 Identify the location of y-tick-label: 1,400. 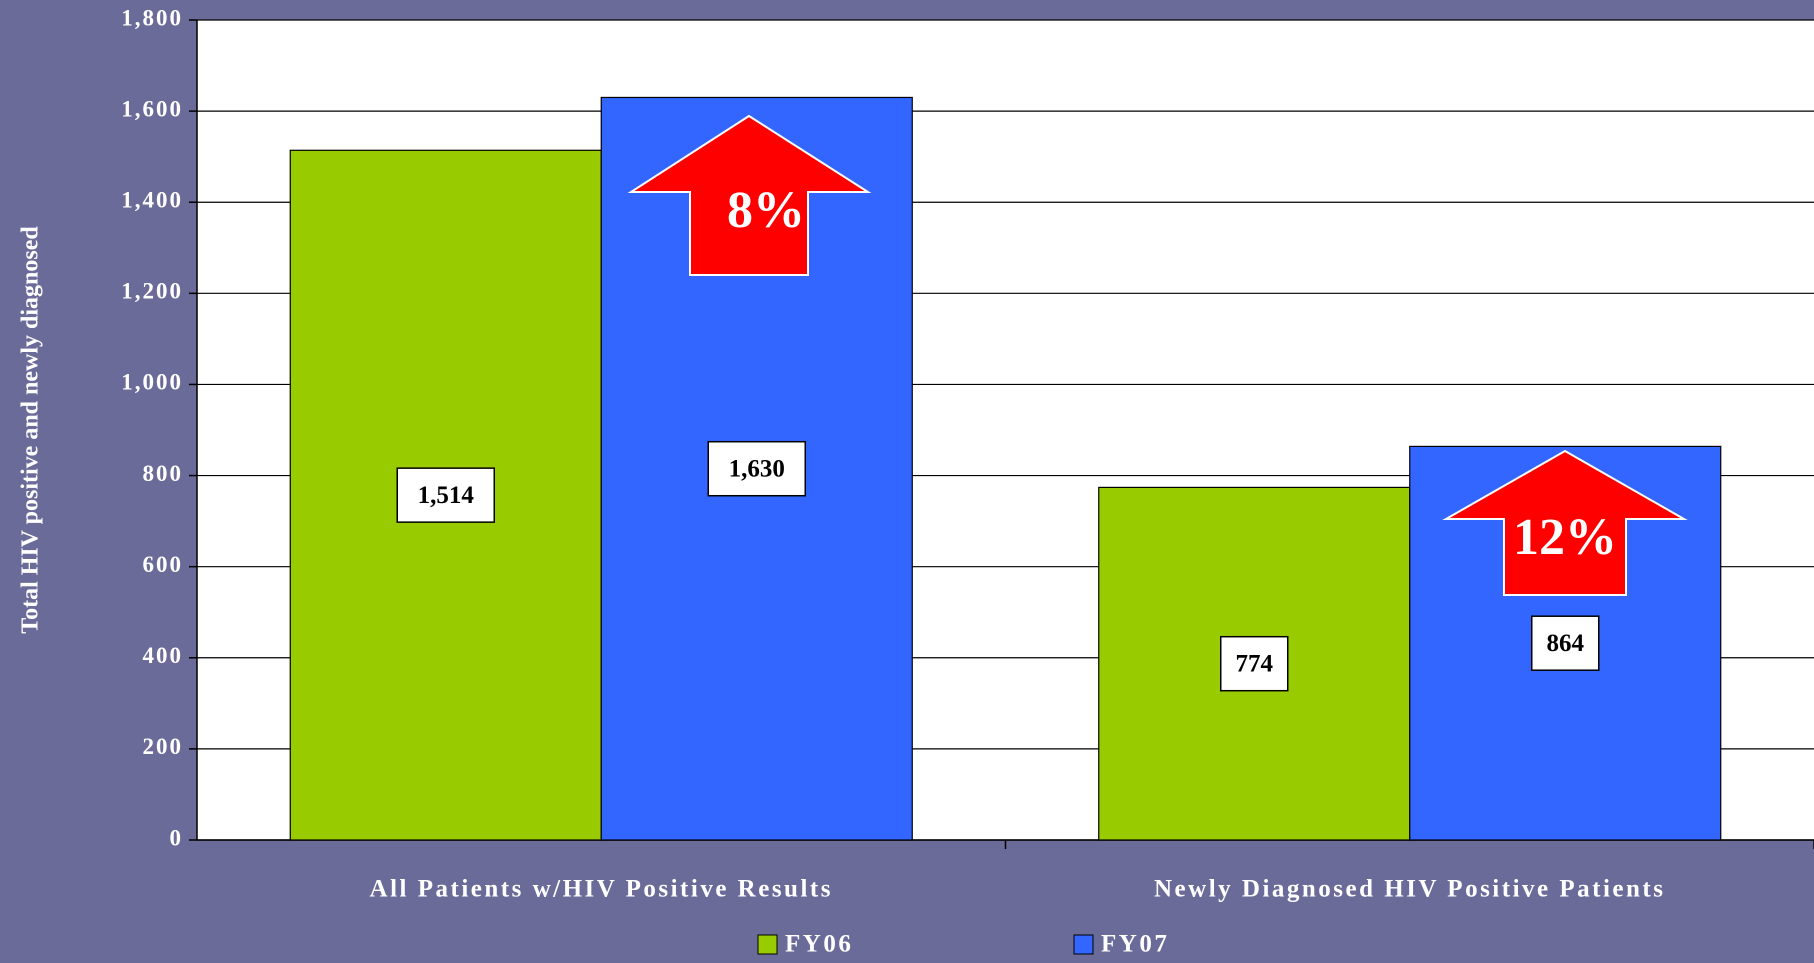
(152, 200).